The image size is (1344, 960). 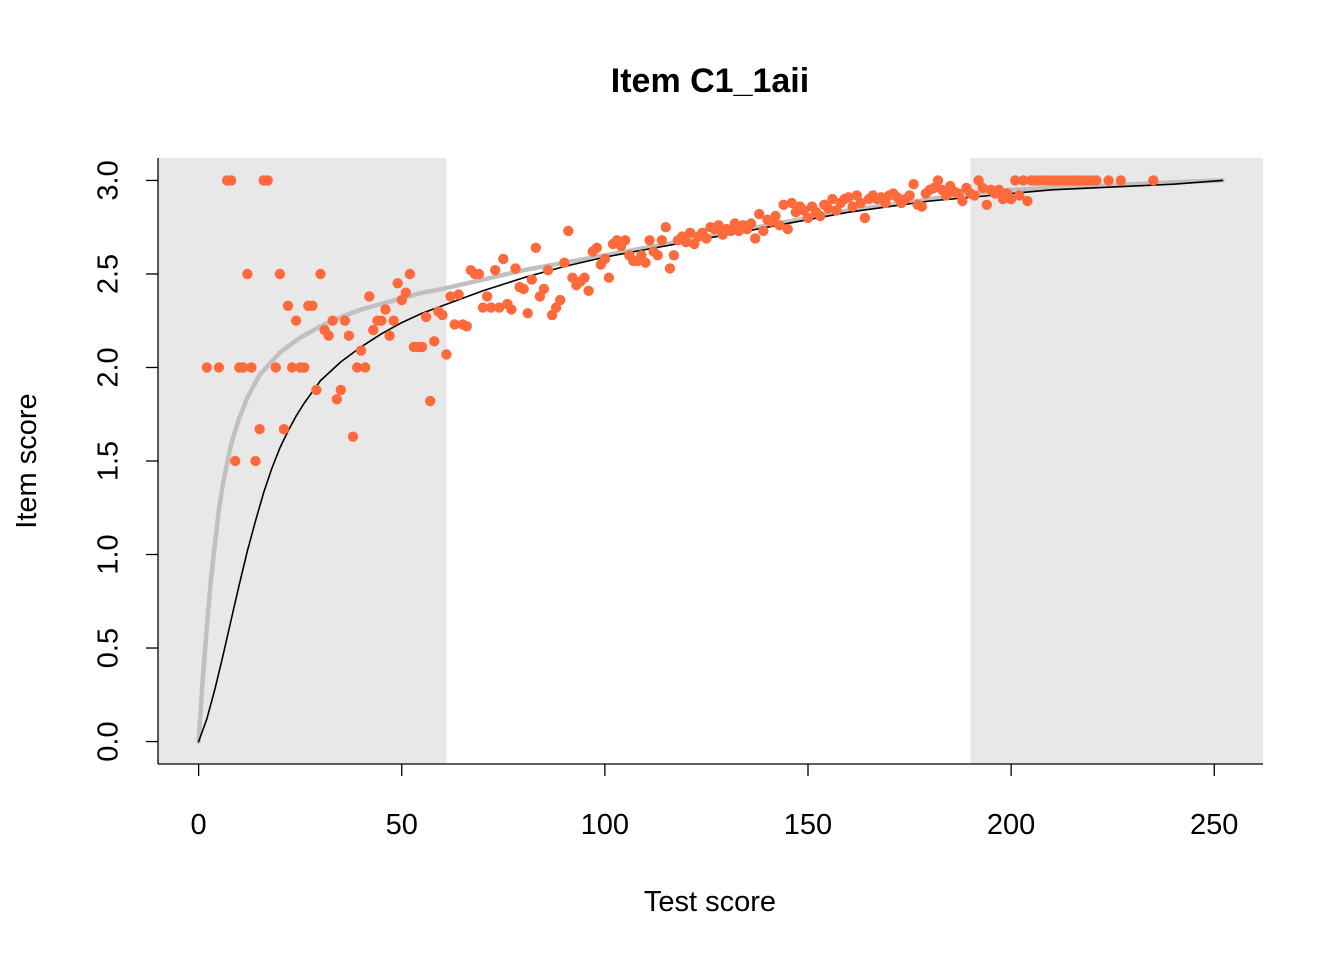 I want to click on y-tick-label: 2.5, so click(x=109, y=274).